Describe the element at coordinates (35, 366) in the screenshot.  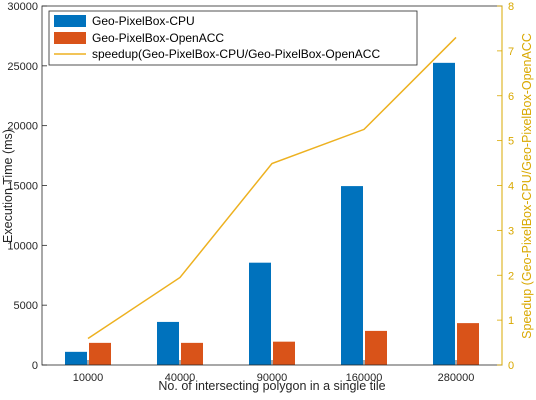
I see `y-tick-label: 0` at that location.